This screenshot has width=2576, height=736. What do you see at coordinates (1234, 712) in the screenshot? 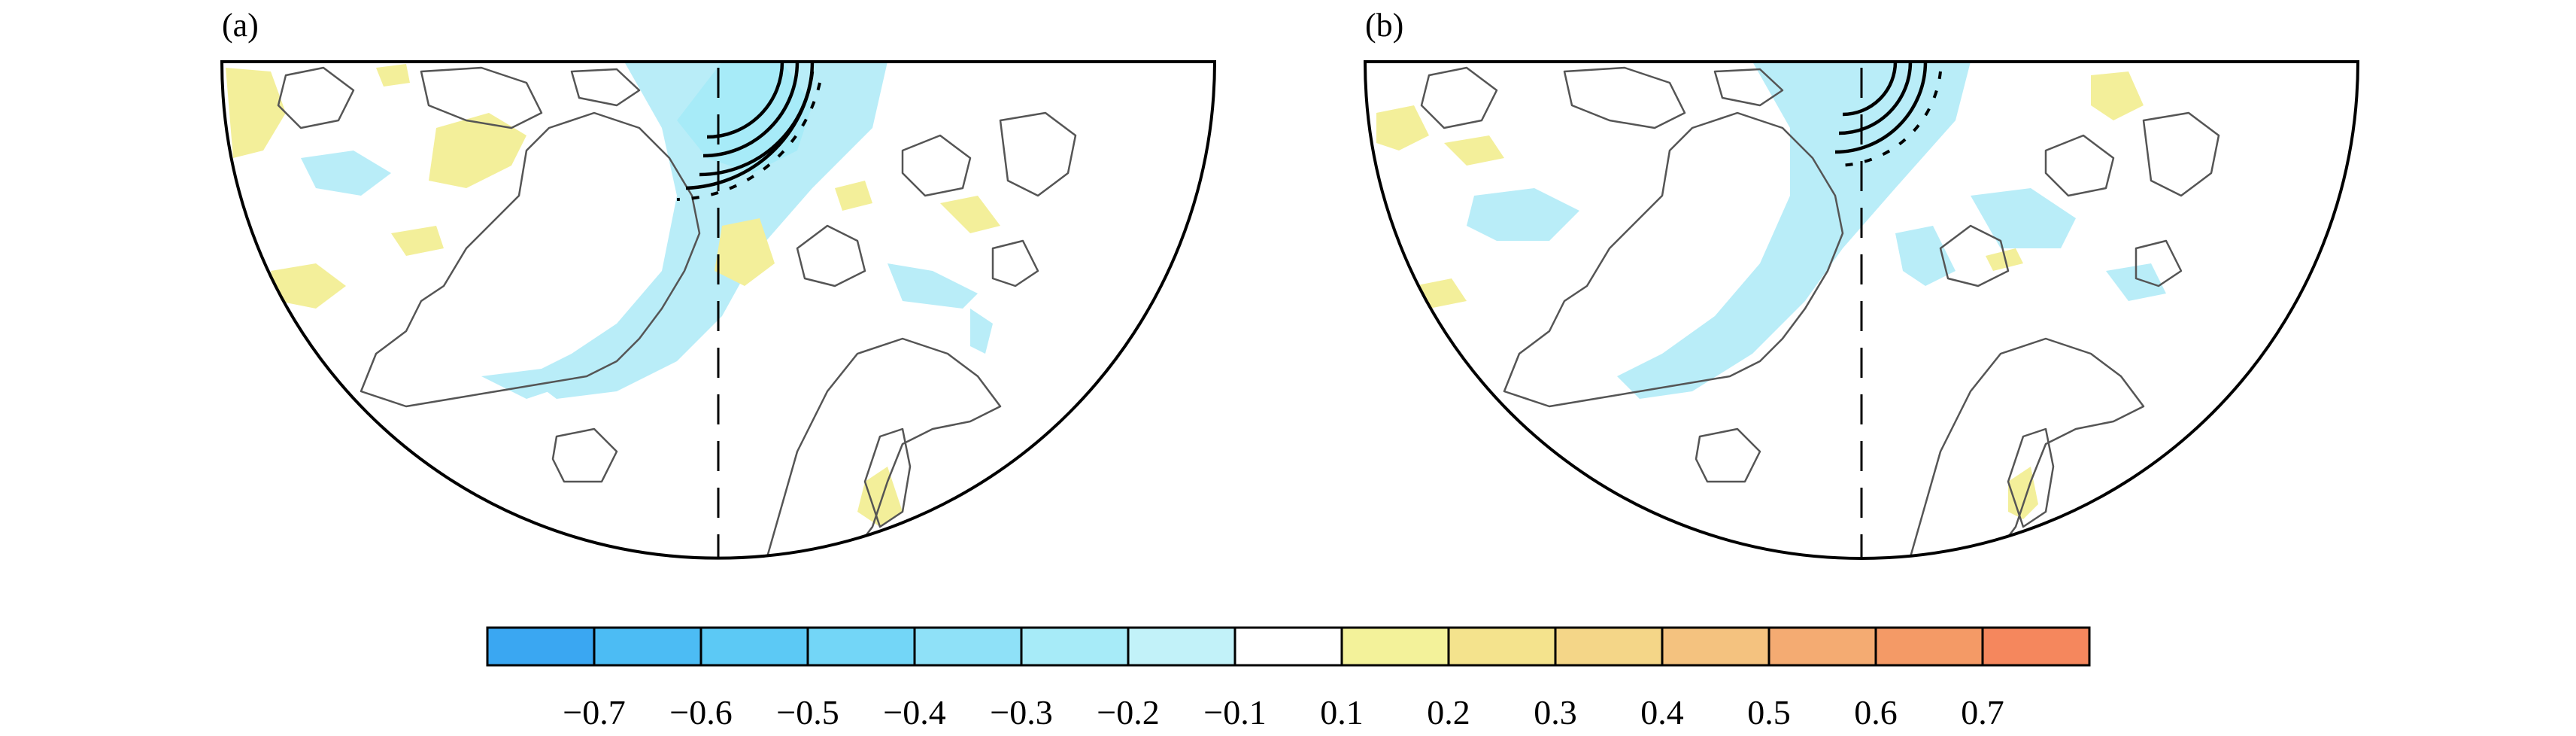
I see `colorbar-tick-label: −0.1` at bounding box center [1234, 712].